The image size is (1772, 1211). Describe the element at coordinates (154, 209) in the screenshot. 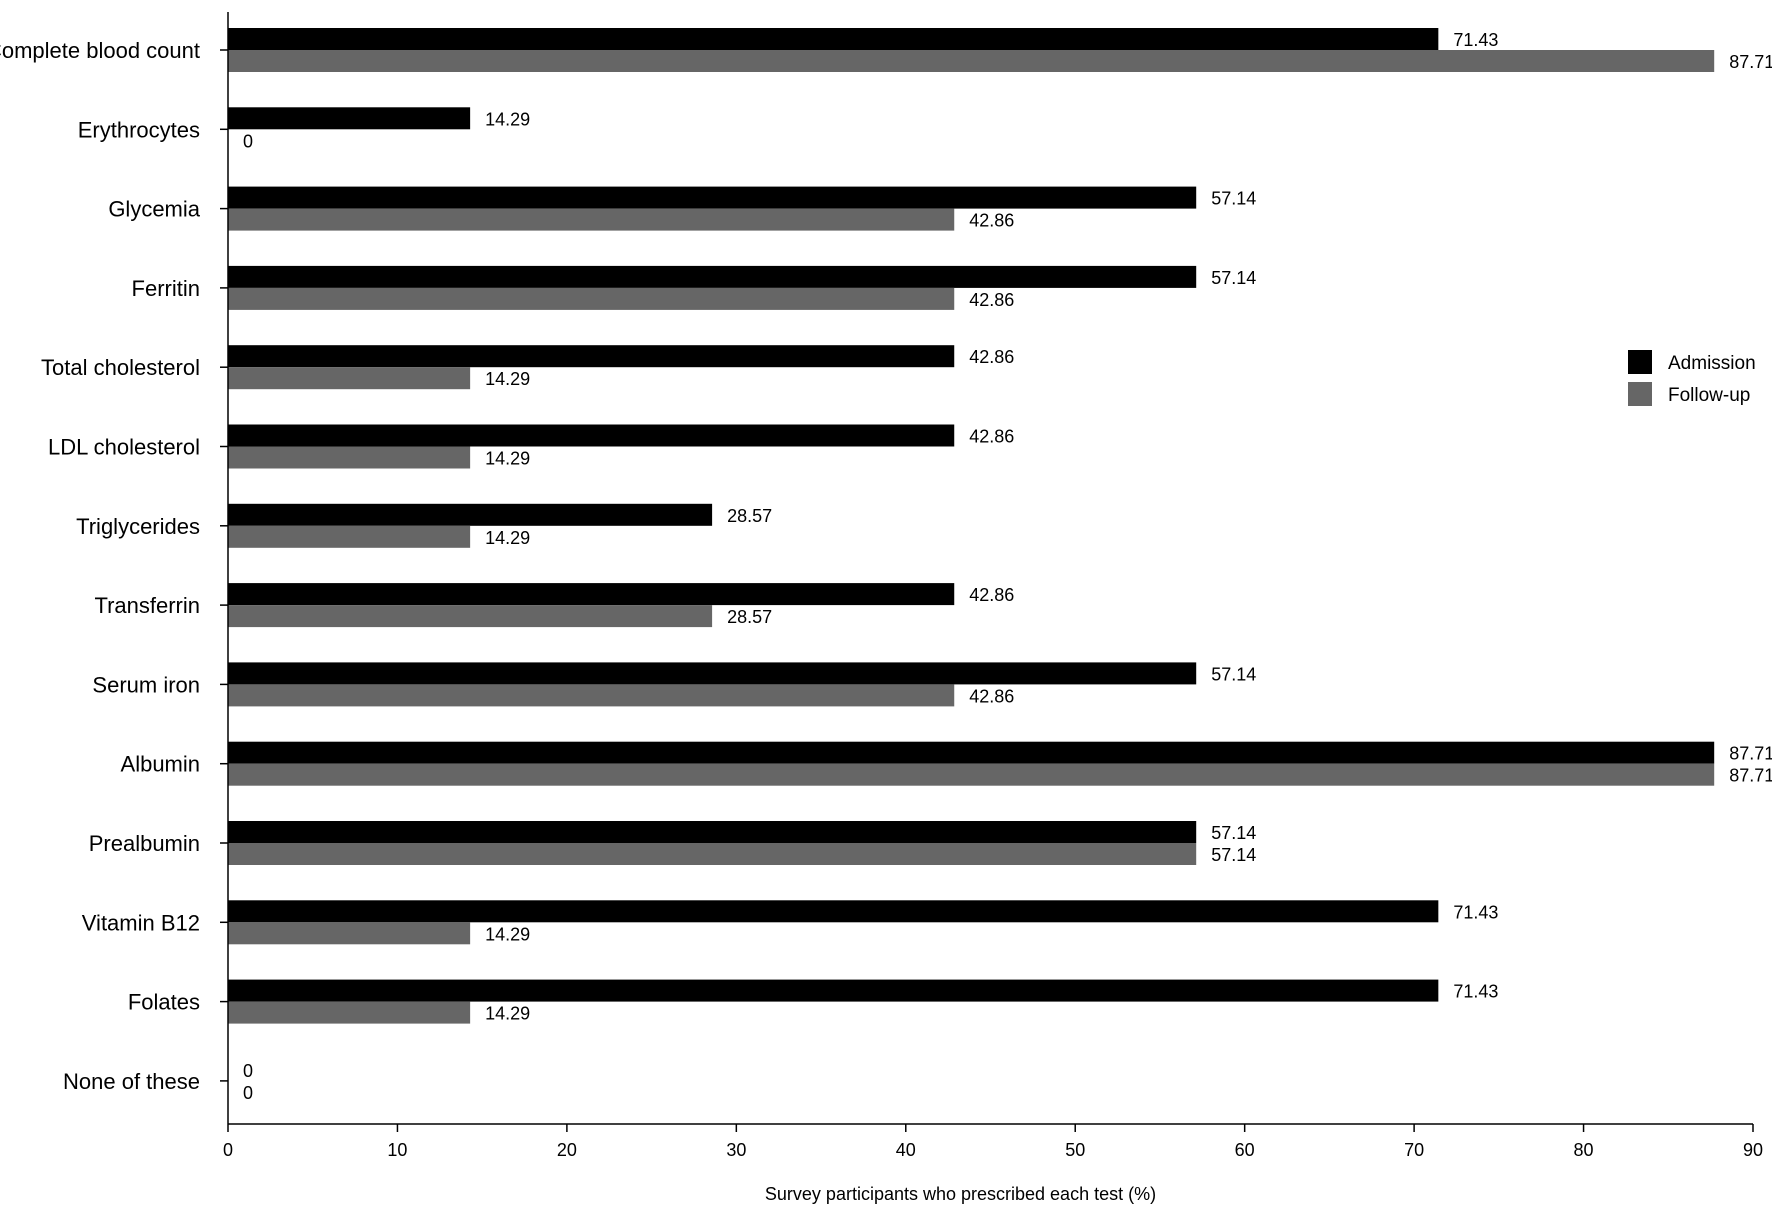

I see `category-label: Glycemia` at that location.